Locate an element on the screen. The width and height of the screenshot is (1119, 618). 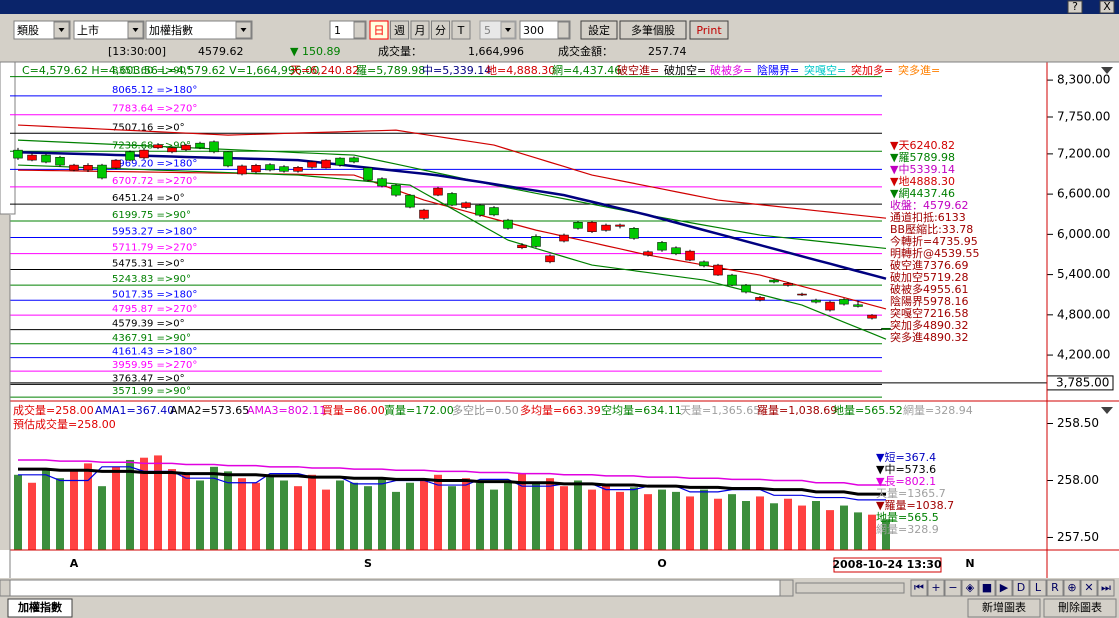
signal-legend: 突嘎空= is located at coordinates (825, 70).